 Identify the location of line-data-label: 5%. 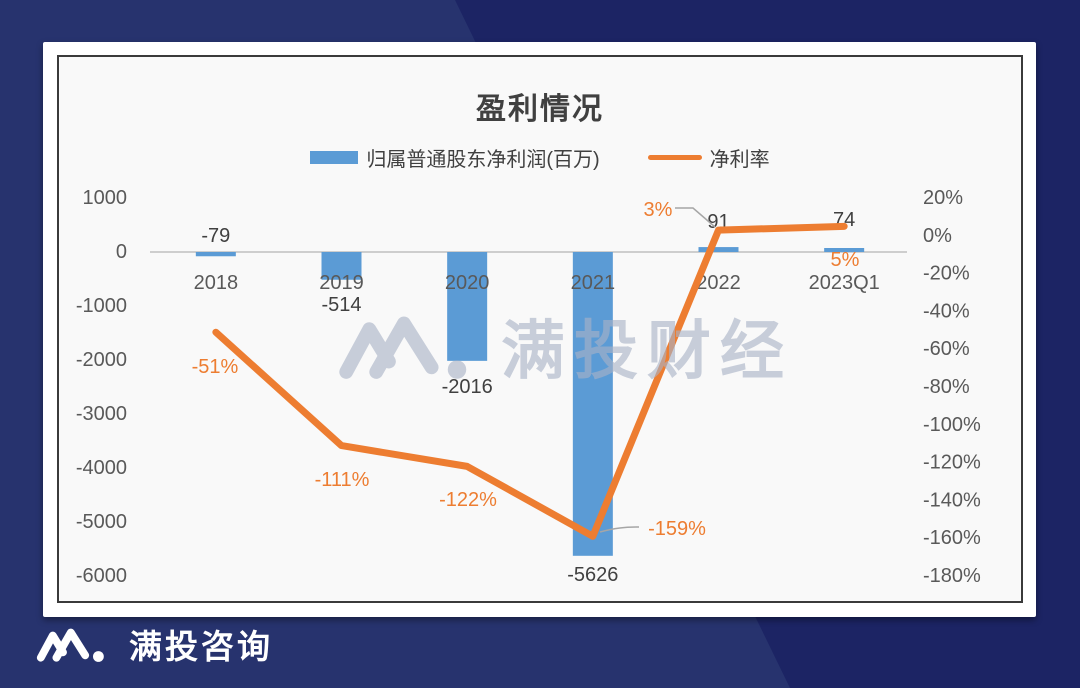
(845, 260).